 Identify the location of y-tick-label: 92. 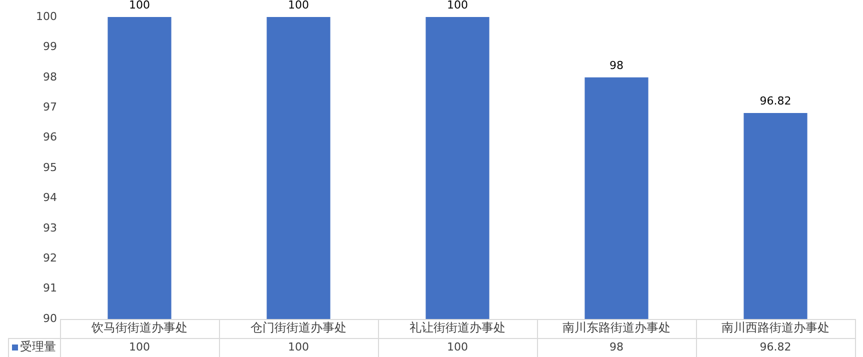
(50, 257).